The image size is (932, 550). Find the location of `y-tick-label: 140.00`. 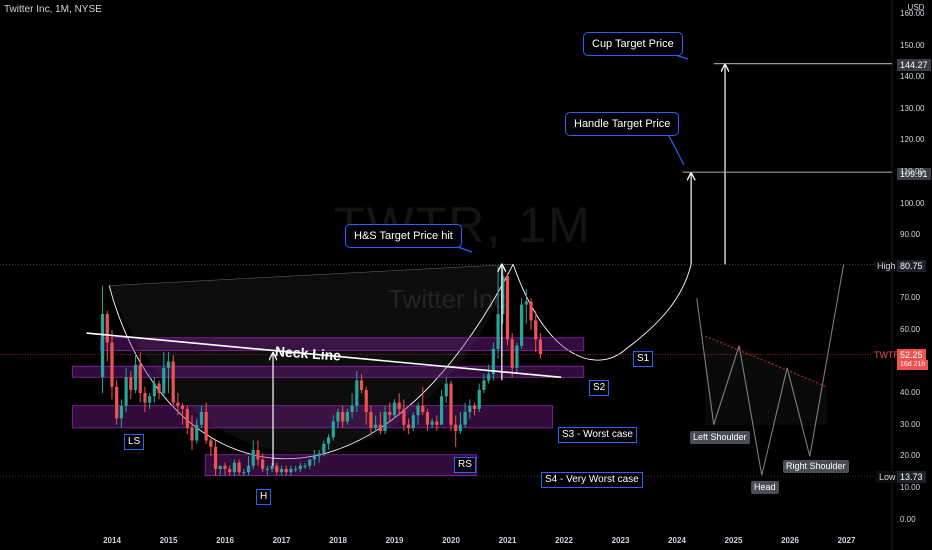

y-tick-label: 140.00 is located at coordinates (912, 77).